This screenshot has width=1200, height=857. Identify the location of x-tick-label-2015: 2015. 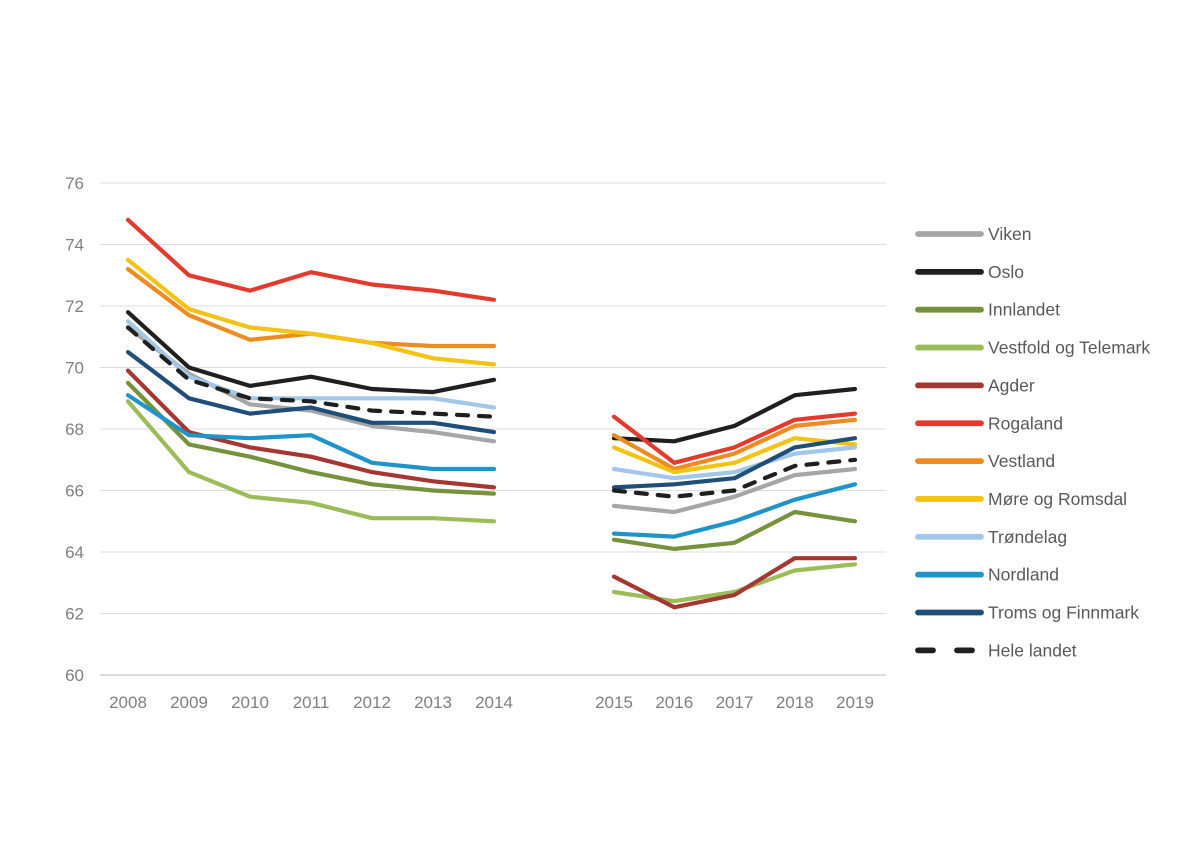
(614, 702).